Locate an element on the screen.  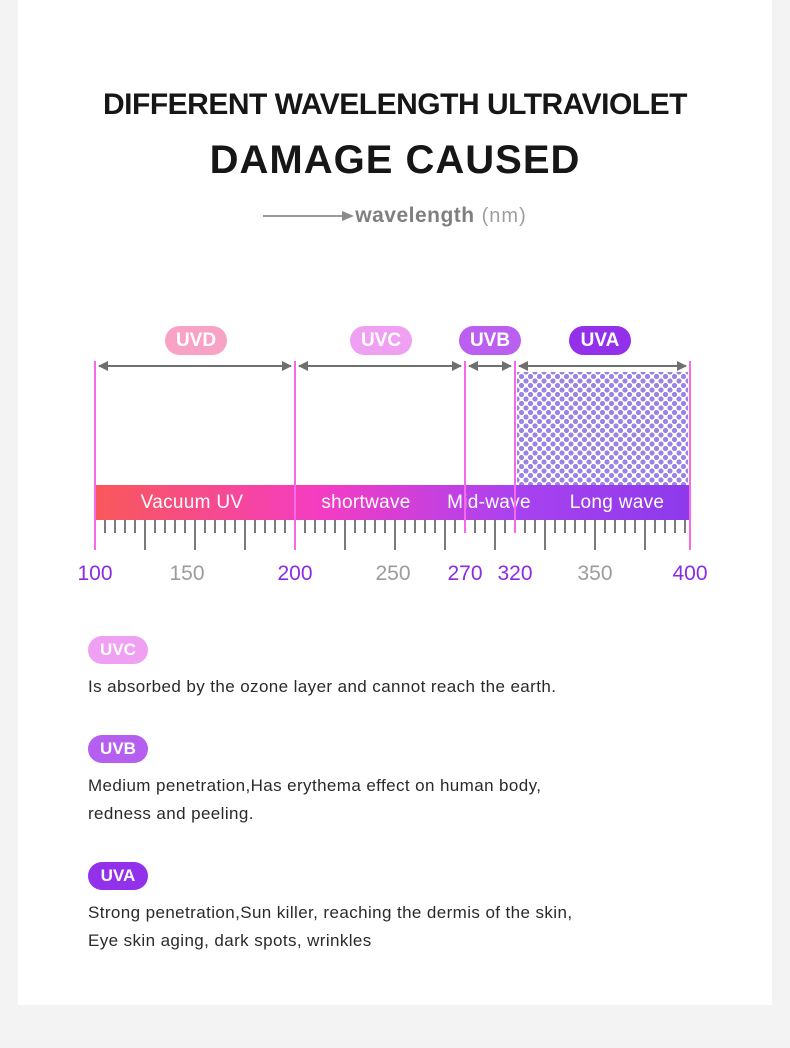
gradient-wavelength-bar: Vacuum UV shortwave Mid-wave Long wave is located at coordinates (392, 502).